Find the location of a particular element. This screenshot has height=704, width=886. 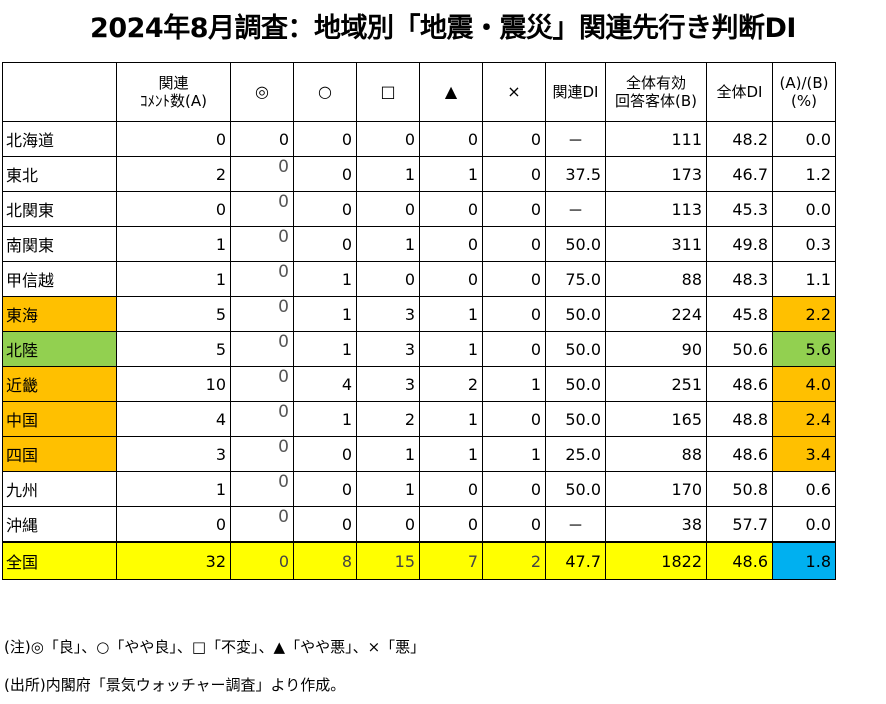

cell-total-di: 57.7 is located at coordinates (739, 524).